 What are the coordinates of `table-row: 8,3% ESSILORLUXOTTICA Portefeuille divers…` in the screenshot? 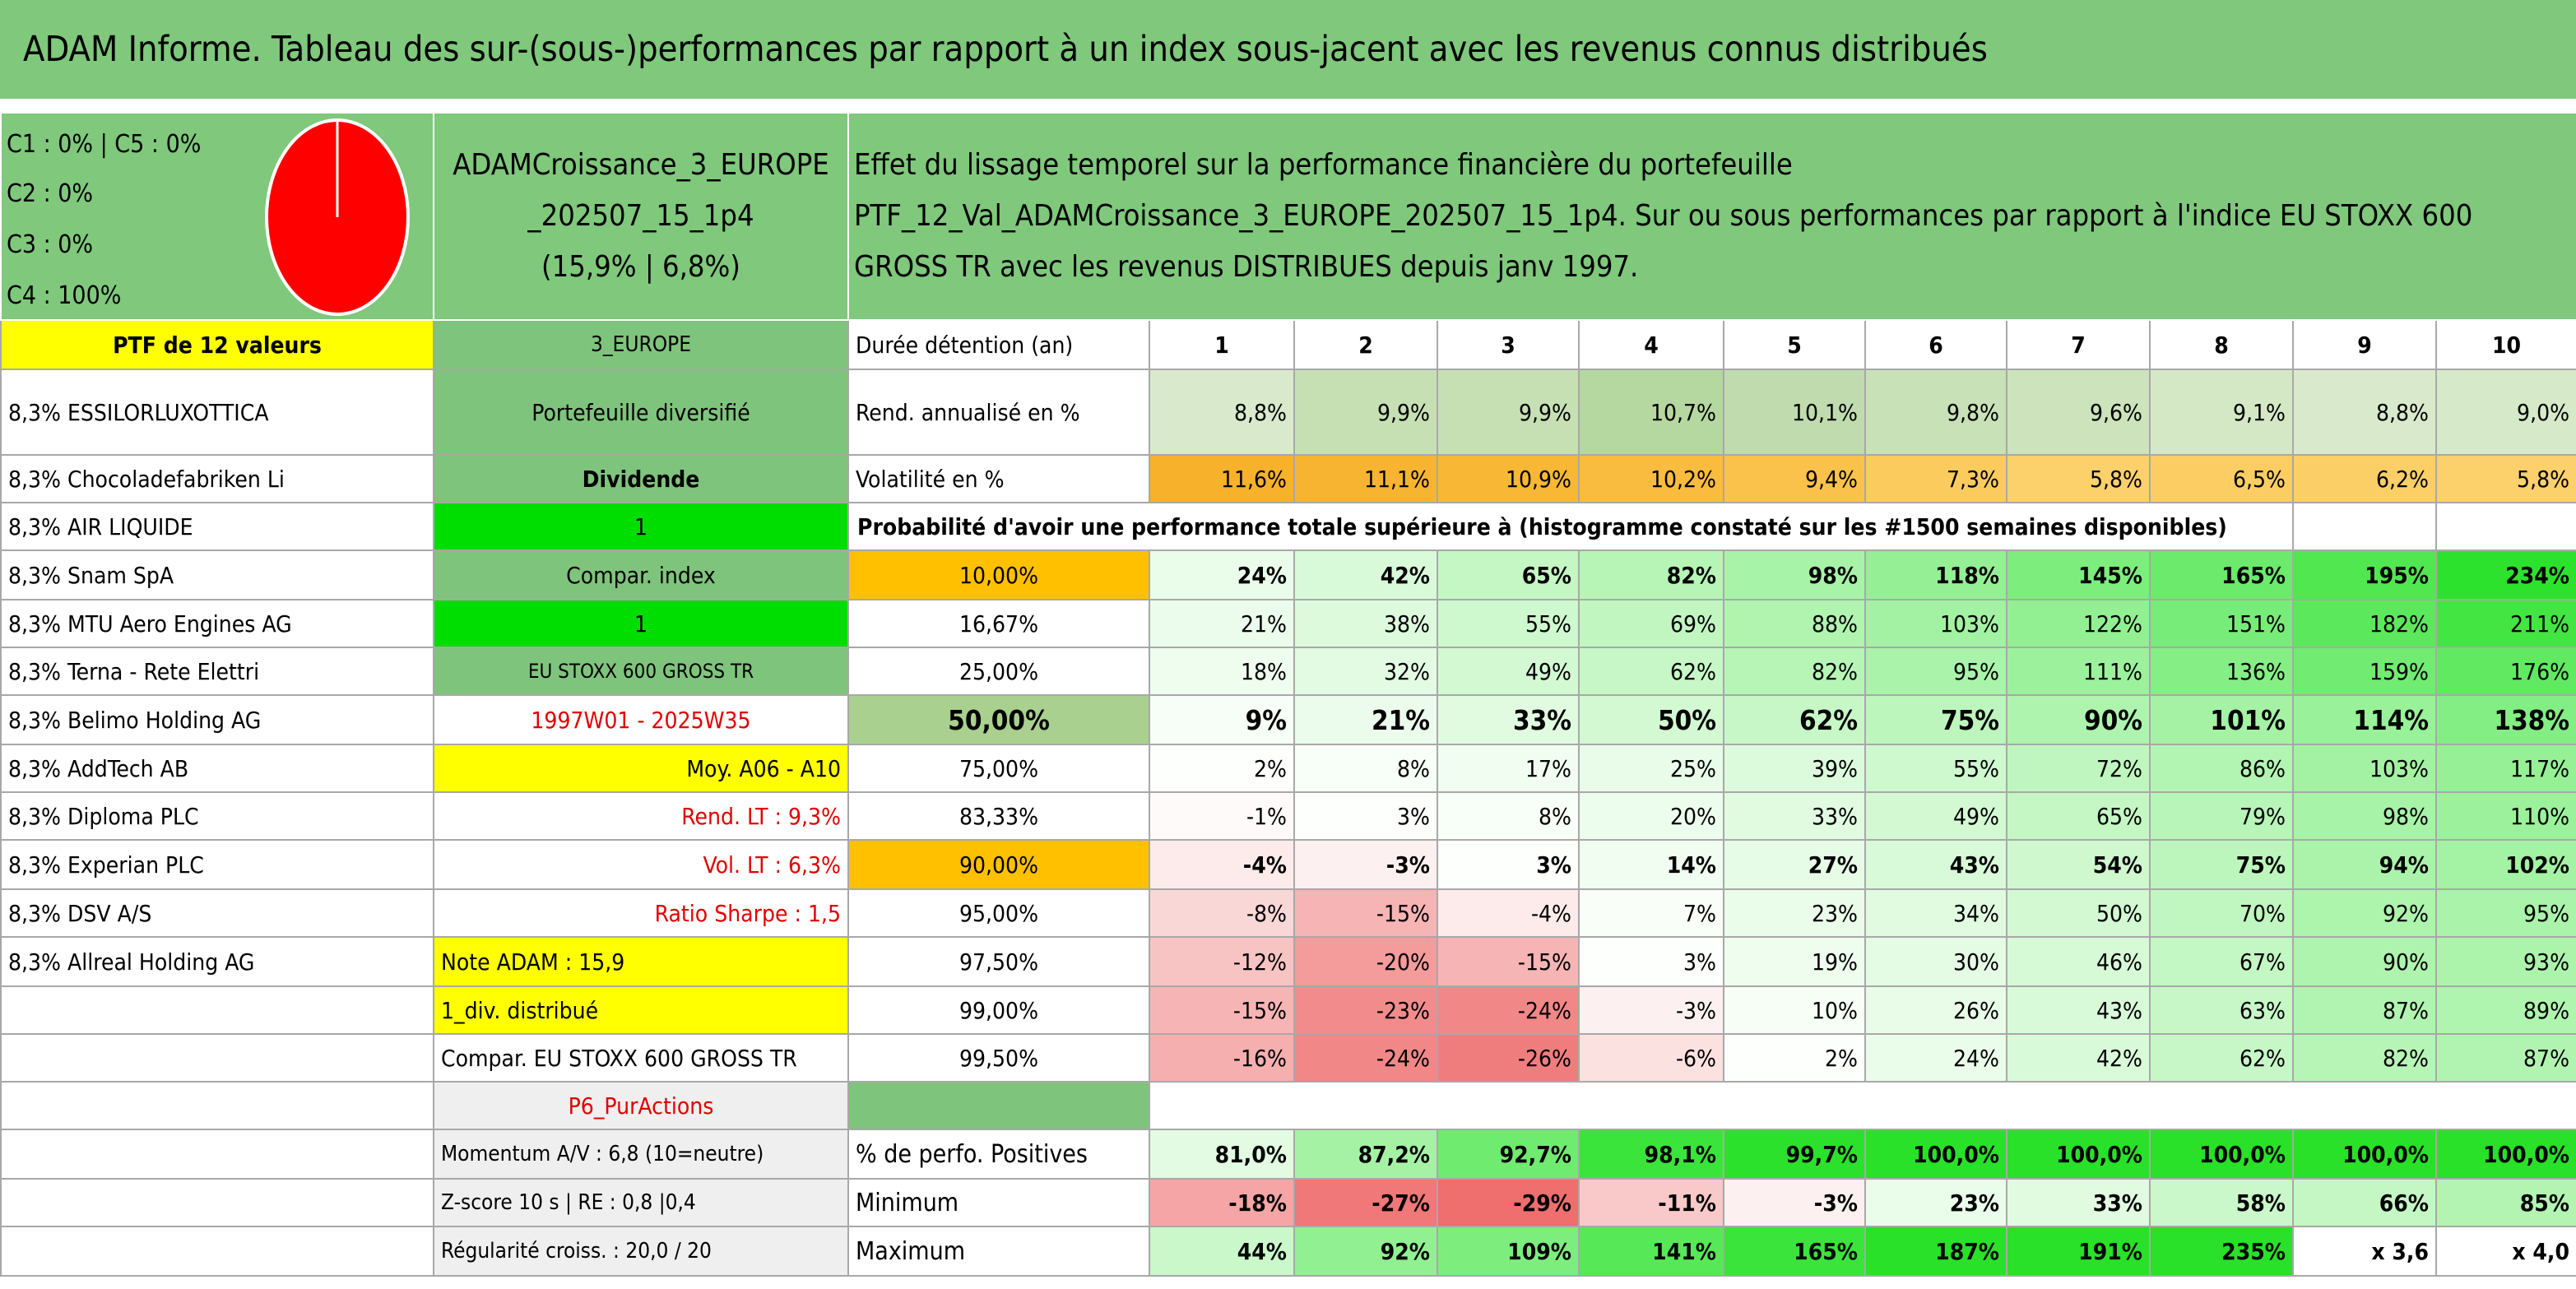 It's located at (1288, 412).